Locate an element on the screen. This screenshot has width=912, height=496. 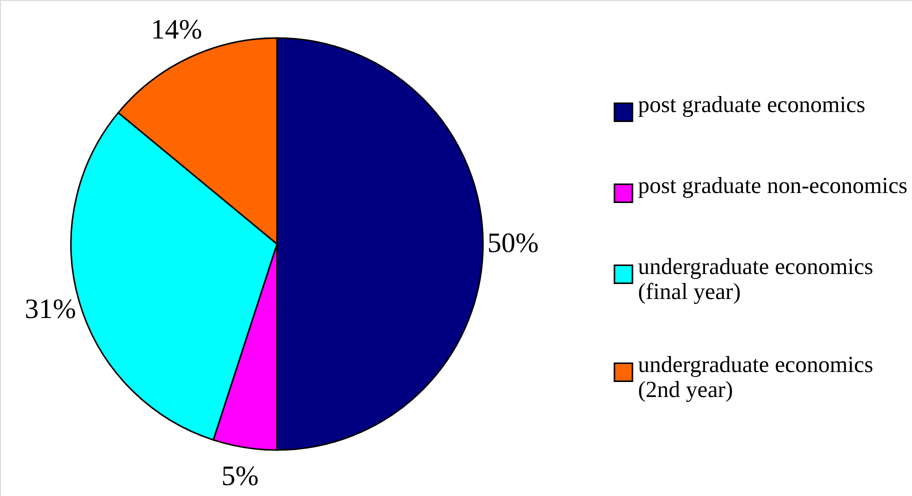
legend-label: undergraduate economics (final year) is located at coordinates (756, 279).